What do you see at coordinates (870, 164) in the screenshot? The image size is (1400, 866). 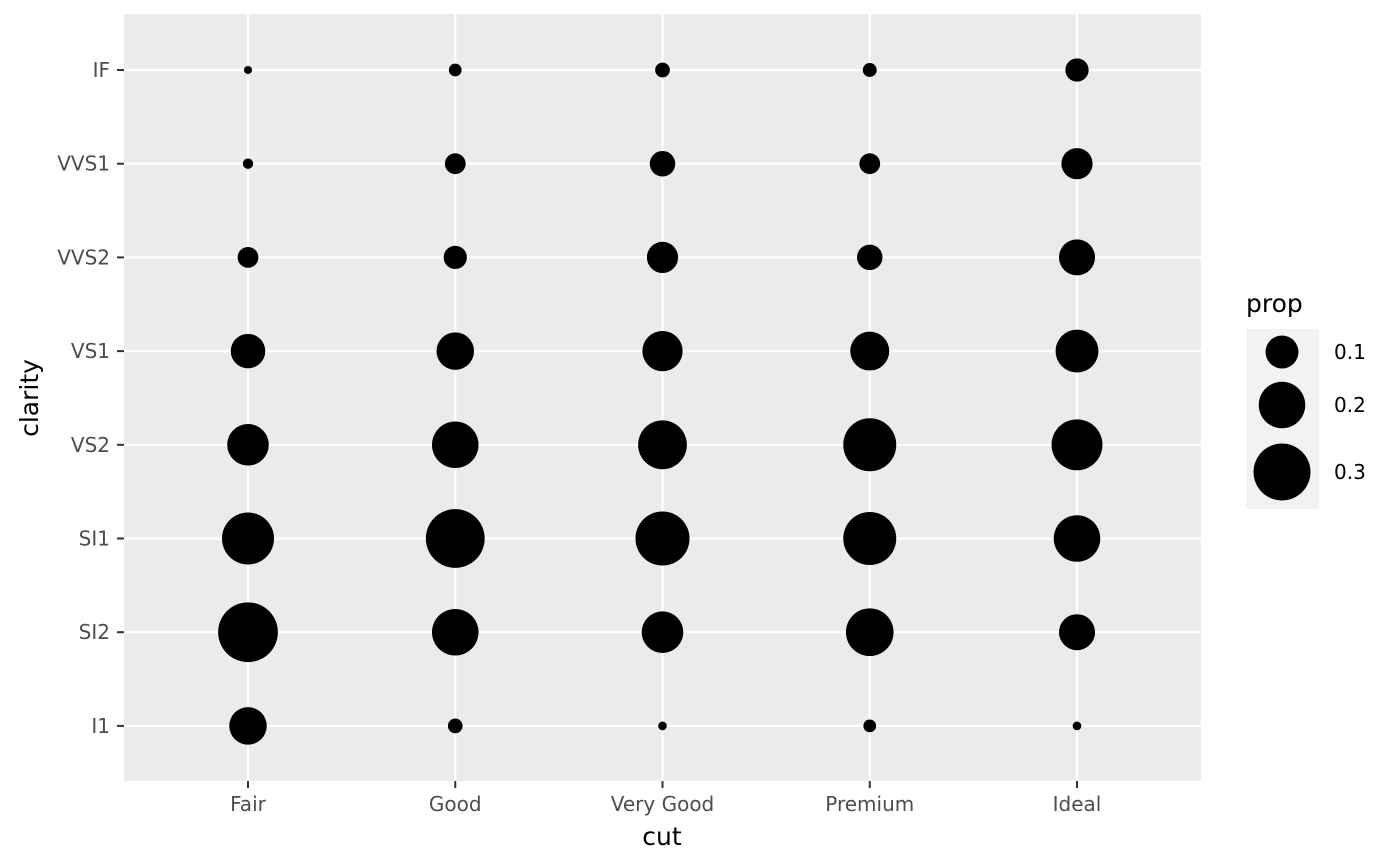 I see `point-premium-vvs1` at bounding box center [870, 164].